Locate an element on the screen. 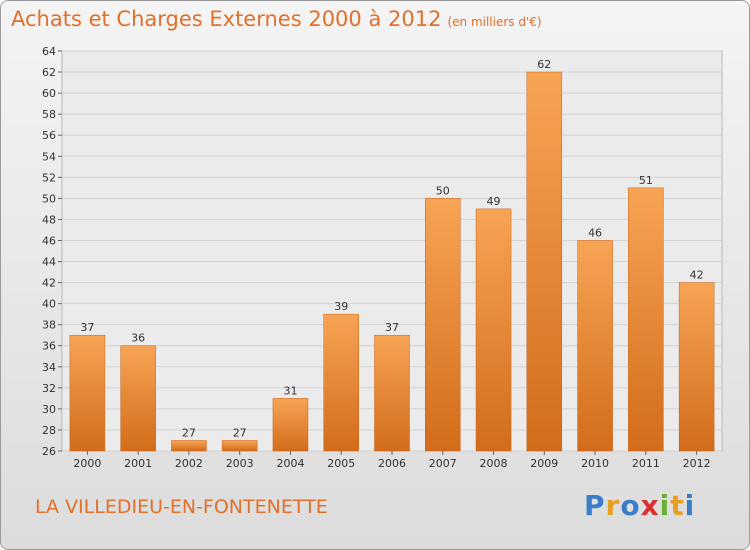 This screenshot has height=550, width=750. x-tick-label: 2001 is located at coordinates (138, 463).